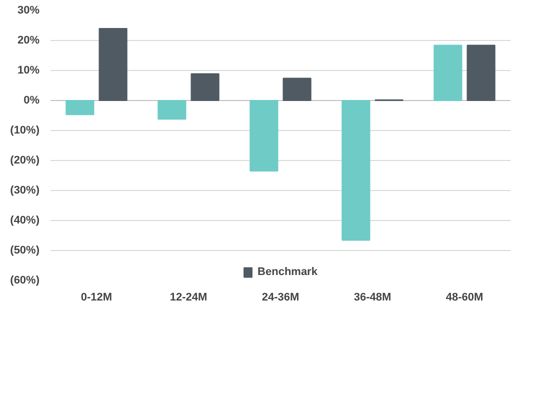 The height and width of the screenshot is (401, 547). Describe the element at coordinates (373, 298) in the screenshot. I see `x-tick-label: 36-48M` at that location.